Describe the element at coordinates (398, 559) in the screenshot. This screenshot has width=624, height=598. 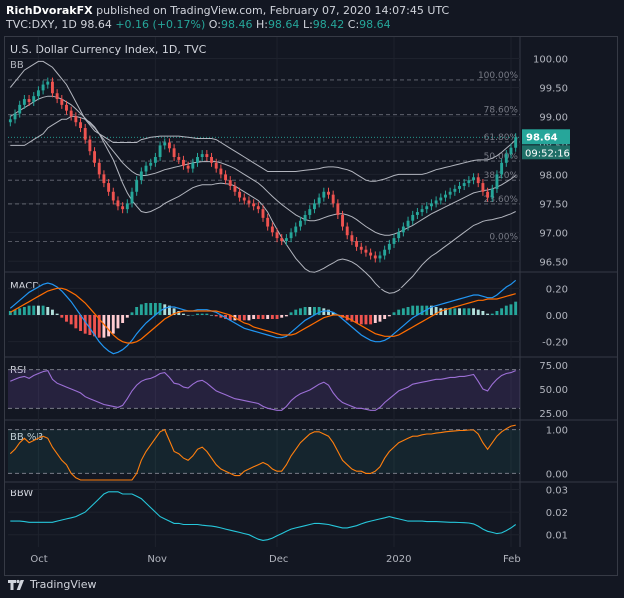
I see `time-axis-label: 2020` at that location.